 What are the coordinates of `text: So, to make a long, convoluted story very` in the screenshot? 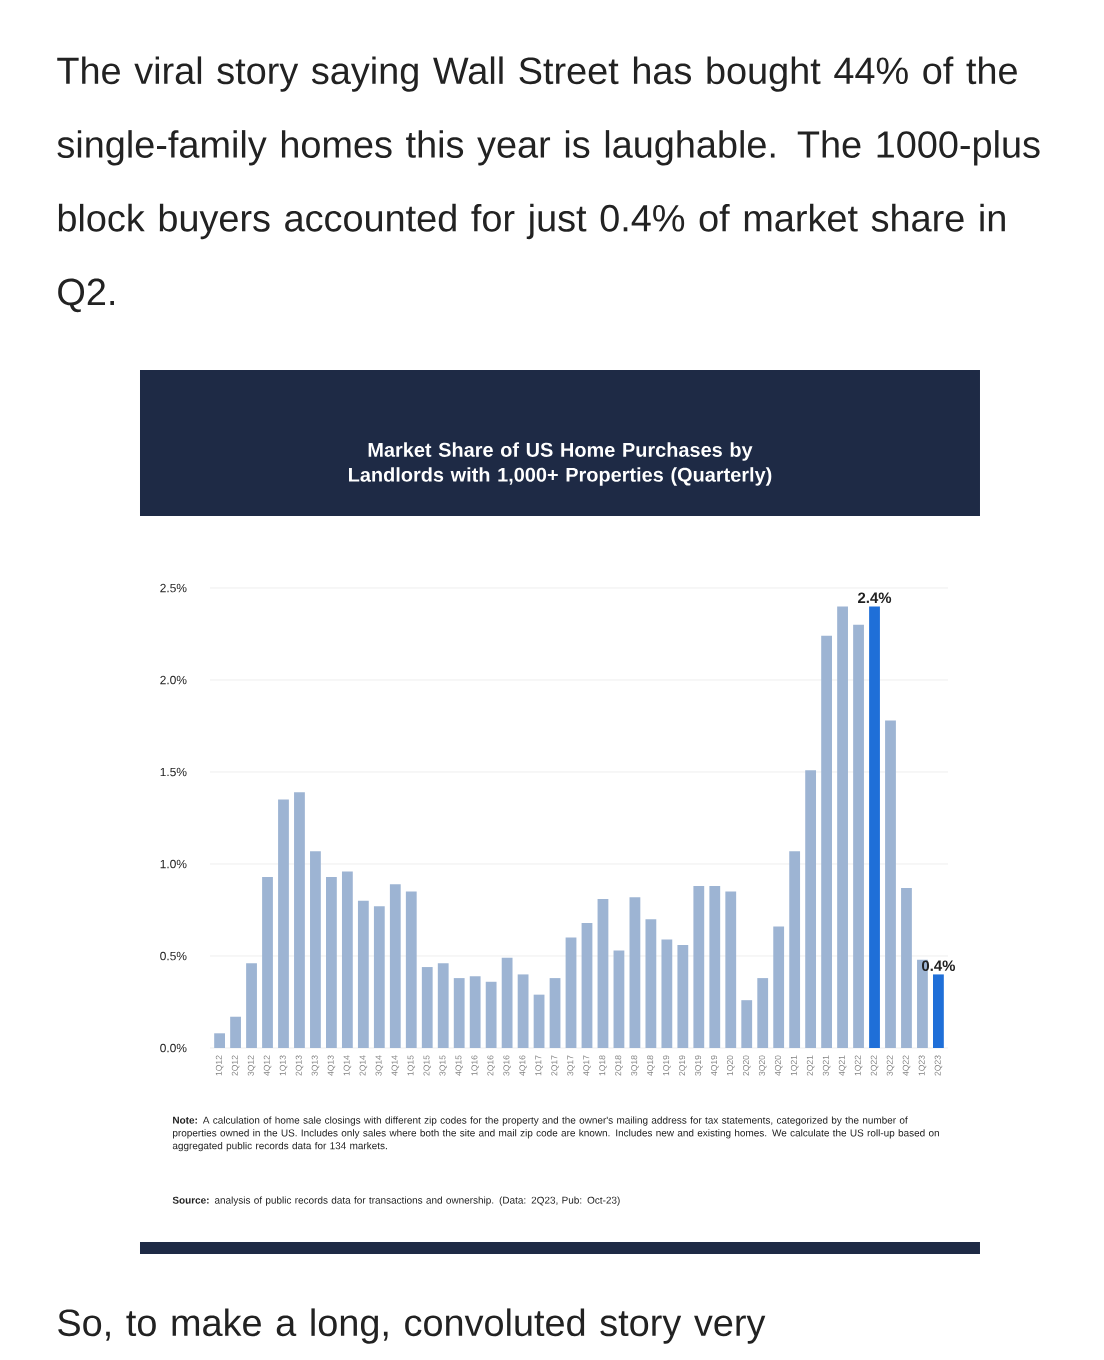 It's located at (412, 1326).